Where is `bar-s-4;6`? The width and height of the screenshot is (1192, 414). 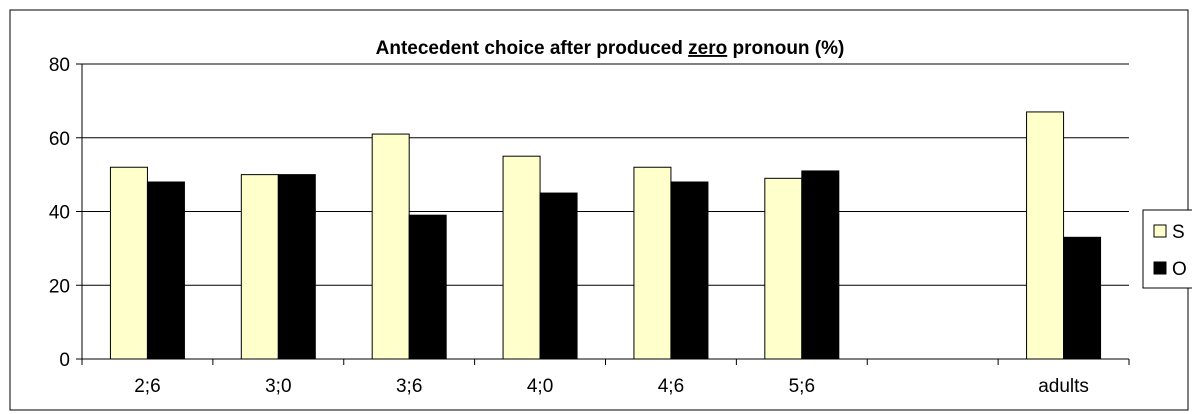 bar-s-4;6 is located at coordinates (652, 263).